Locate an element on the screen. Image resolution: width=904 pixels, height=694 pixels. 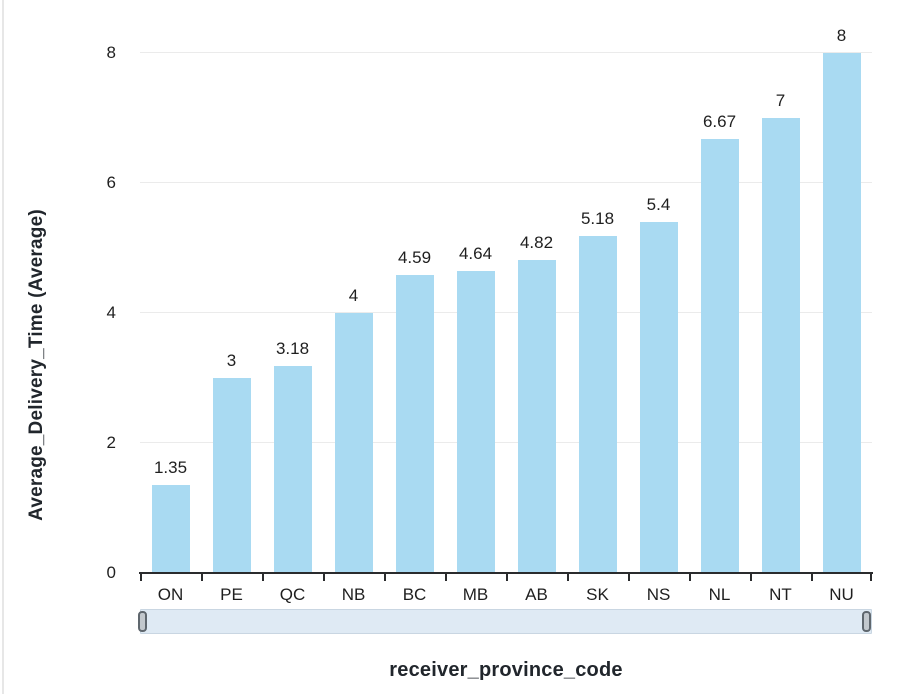
y-tick-label: 2 is located at coordinates (111, 442).